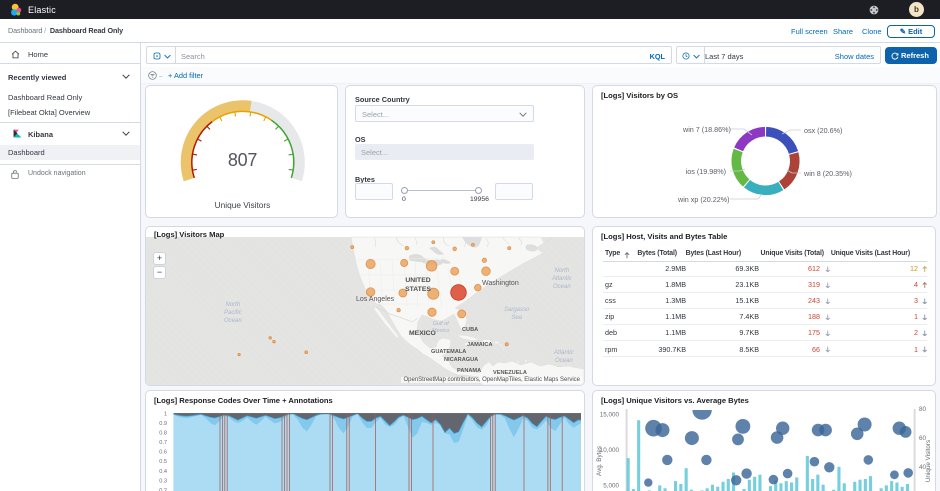 This screenshot has width=940, height=491. Describe the element at coordinates (163, 443) in the screenshot. I see `svg-text: 0.7` at that location.